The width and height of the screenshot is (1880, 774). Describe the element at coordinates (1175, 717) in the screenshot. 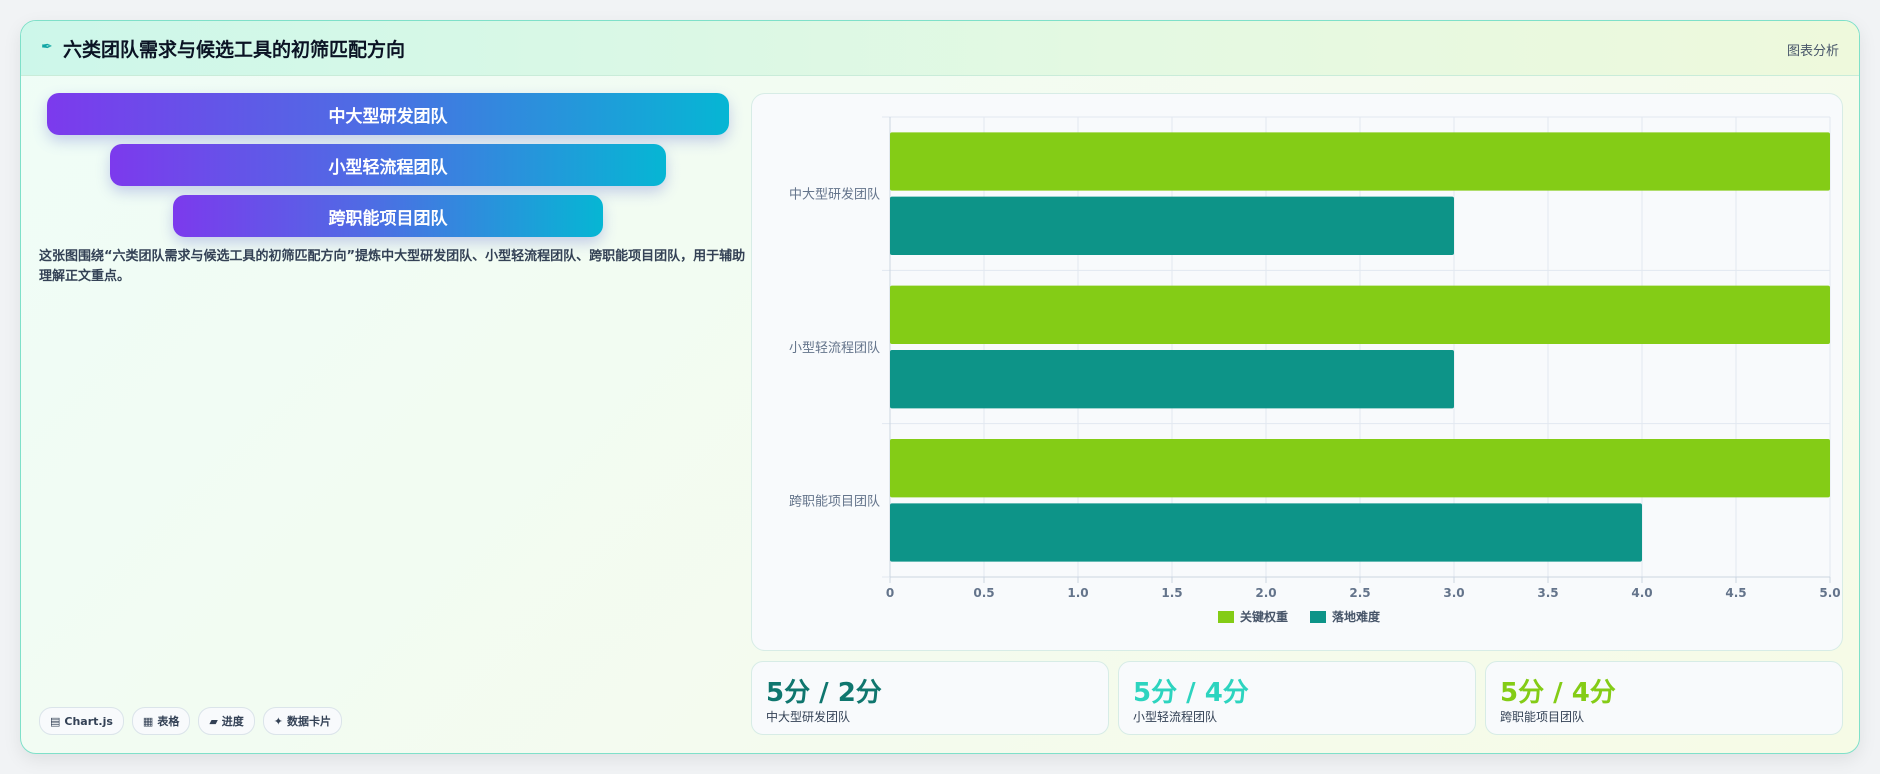

I see `kpi-label: 小型轻流程团队` at that location.